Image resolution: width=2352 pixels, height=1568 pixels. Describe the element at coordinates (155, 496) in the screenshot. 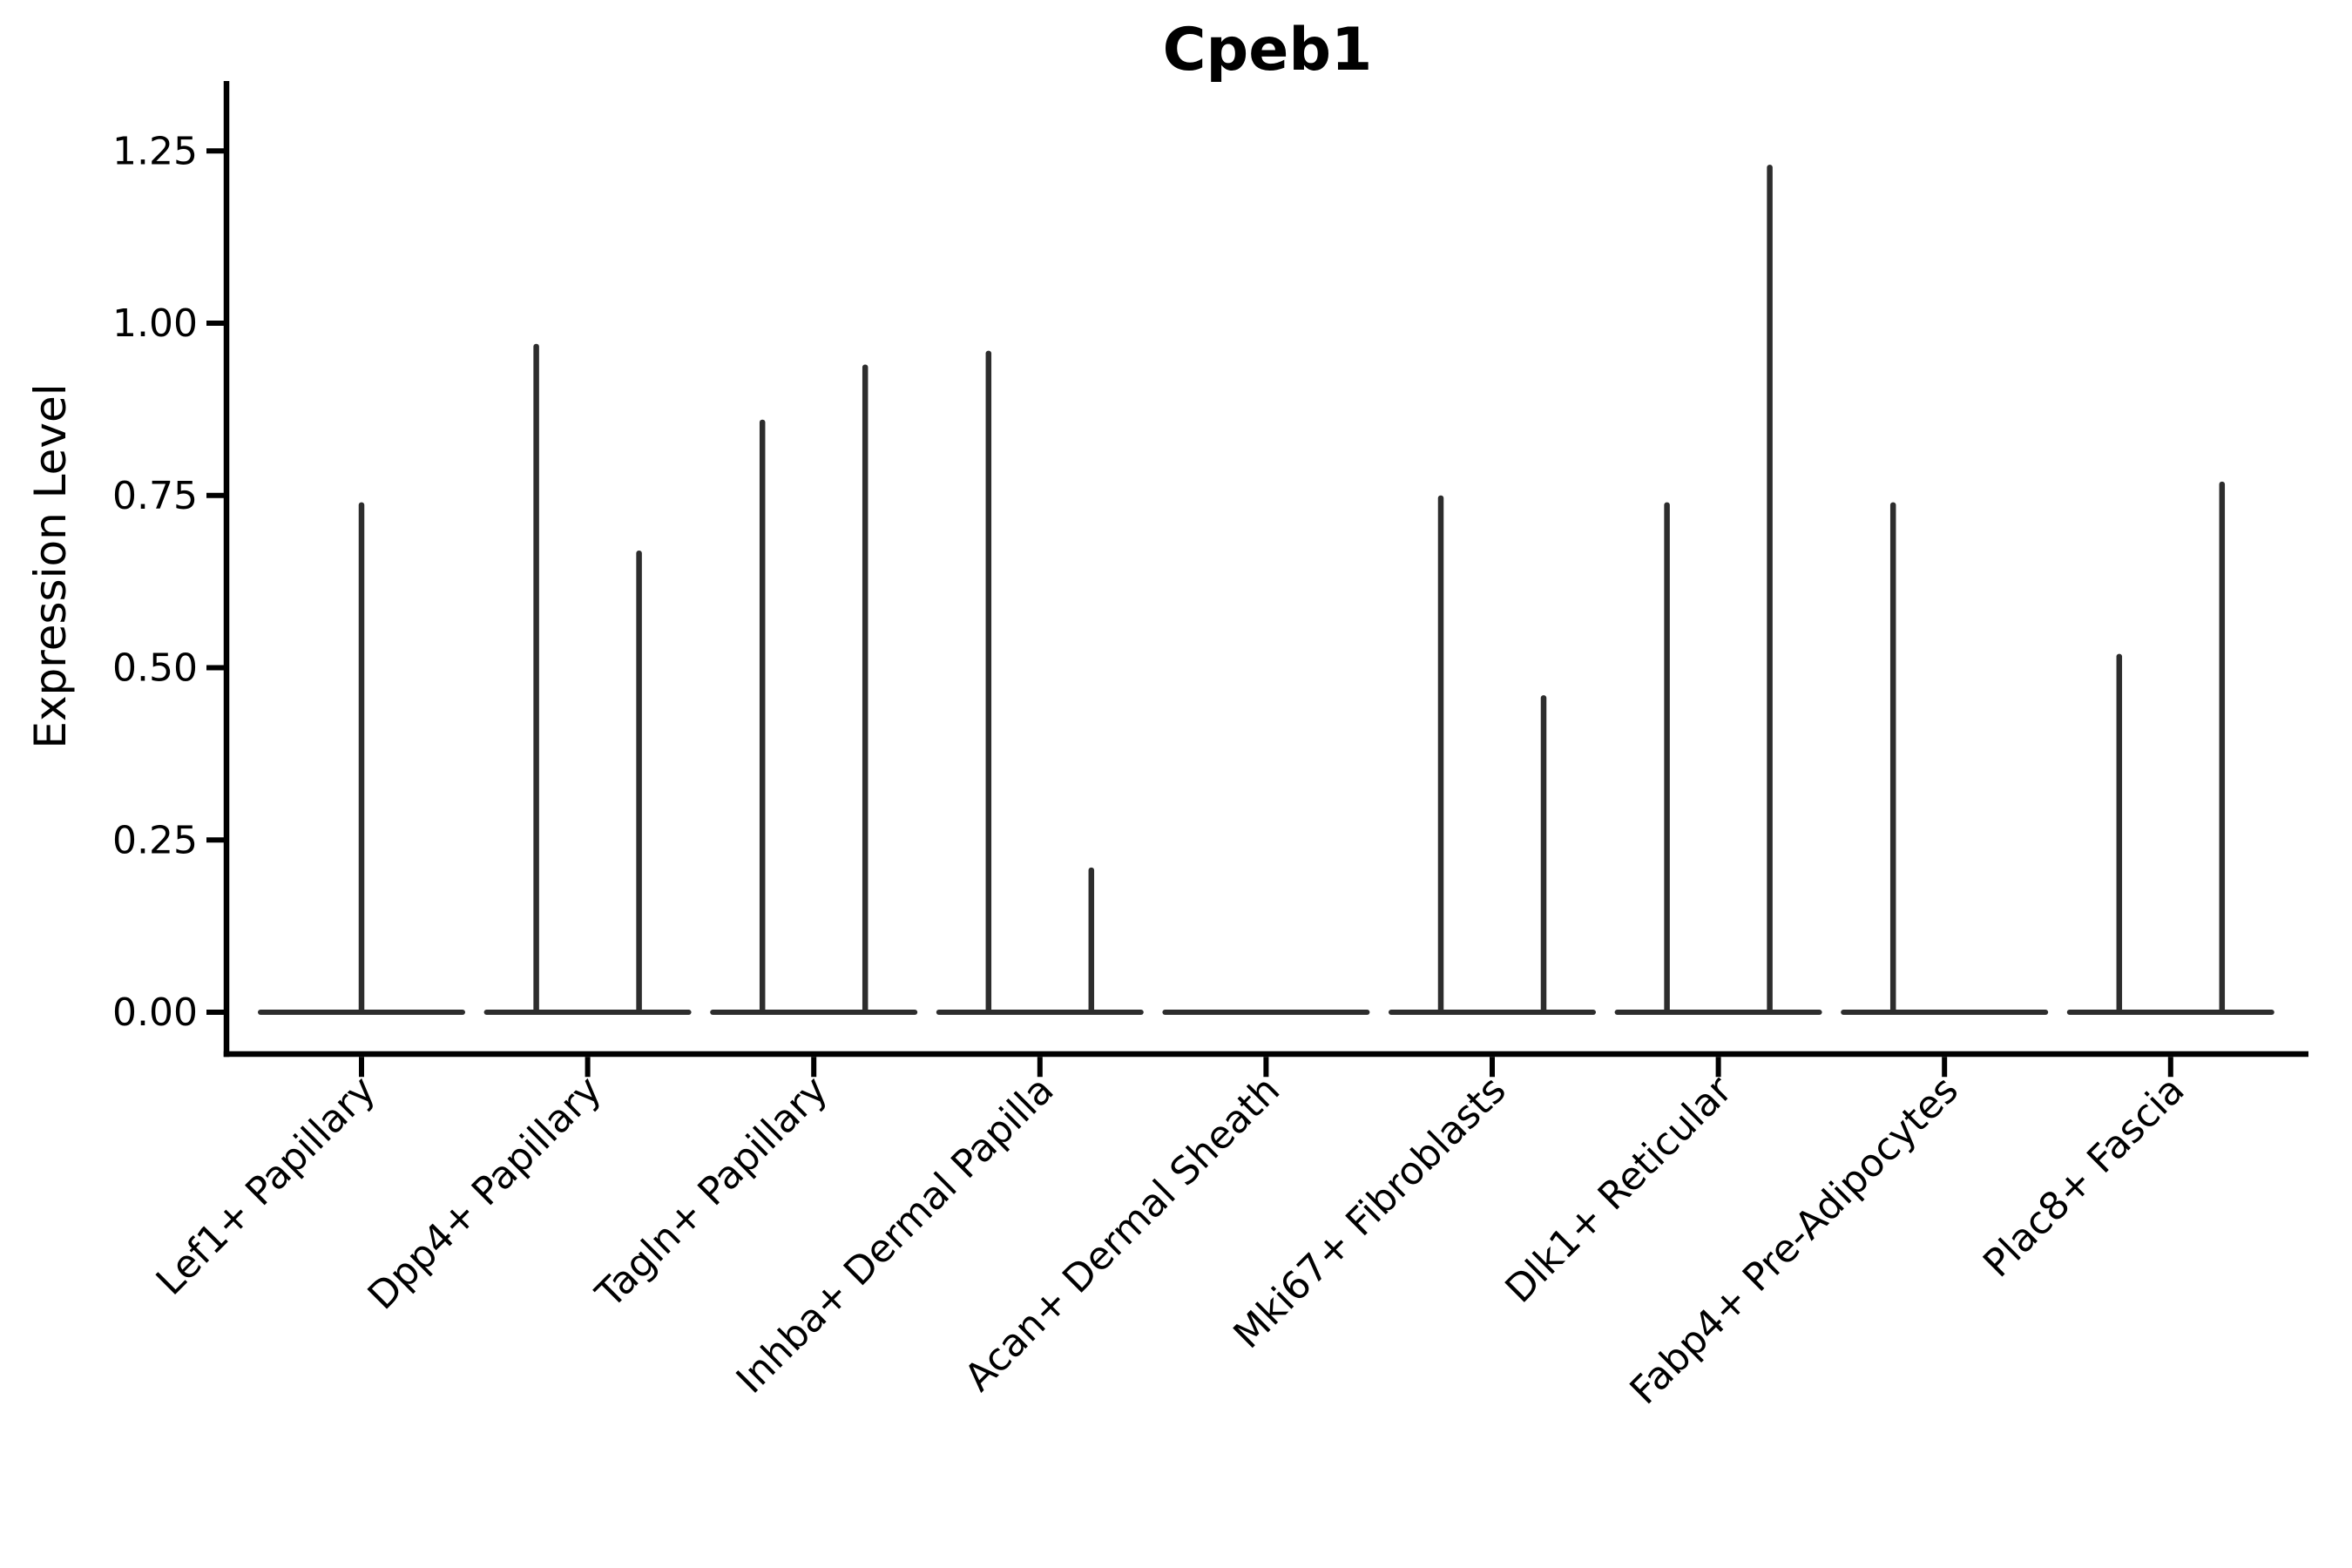

I see `y-tick-label: 0.75` at that location.